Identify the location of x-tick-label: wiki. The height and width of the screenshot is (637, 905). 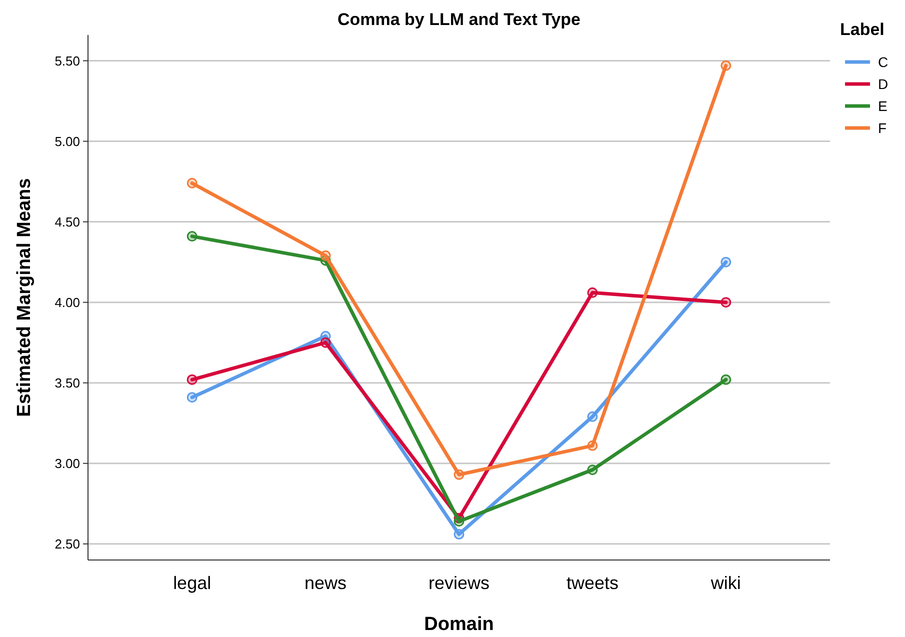
(725, 583).